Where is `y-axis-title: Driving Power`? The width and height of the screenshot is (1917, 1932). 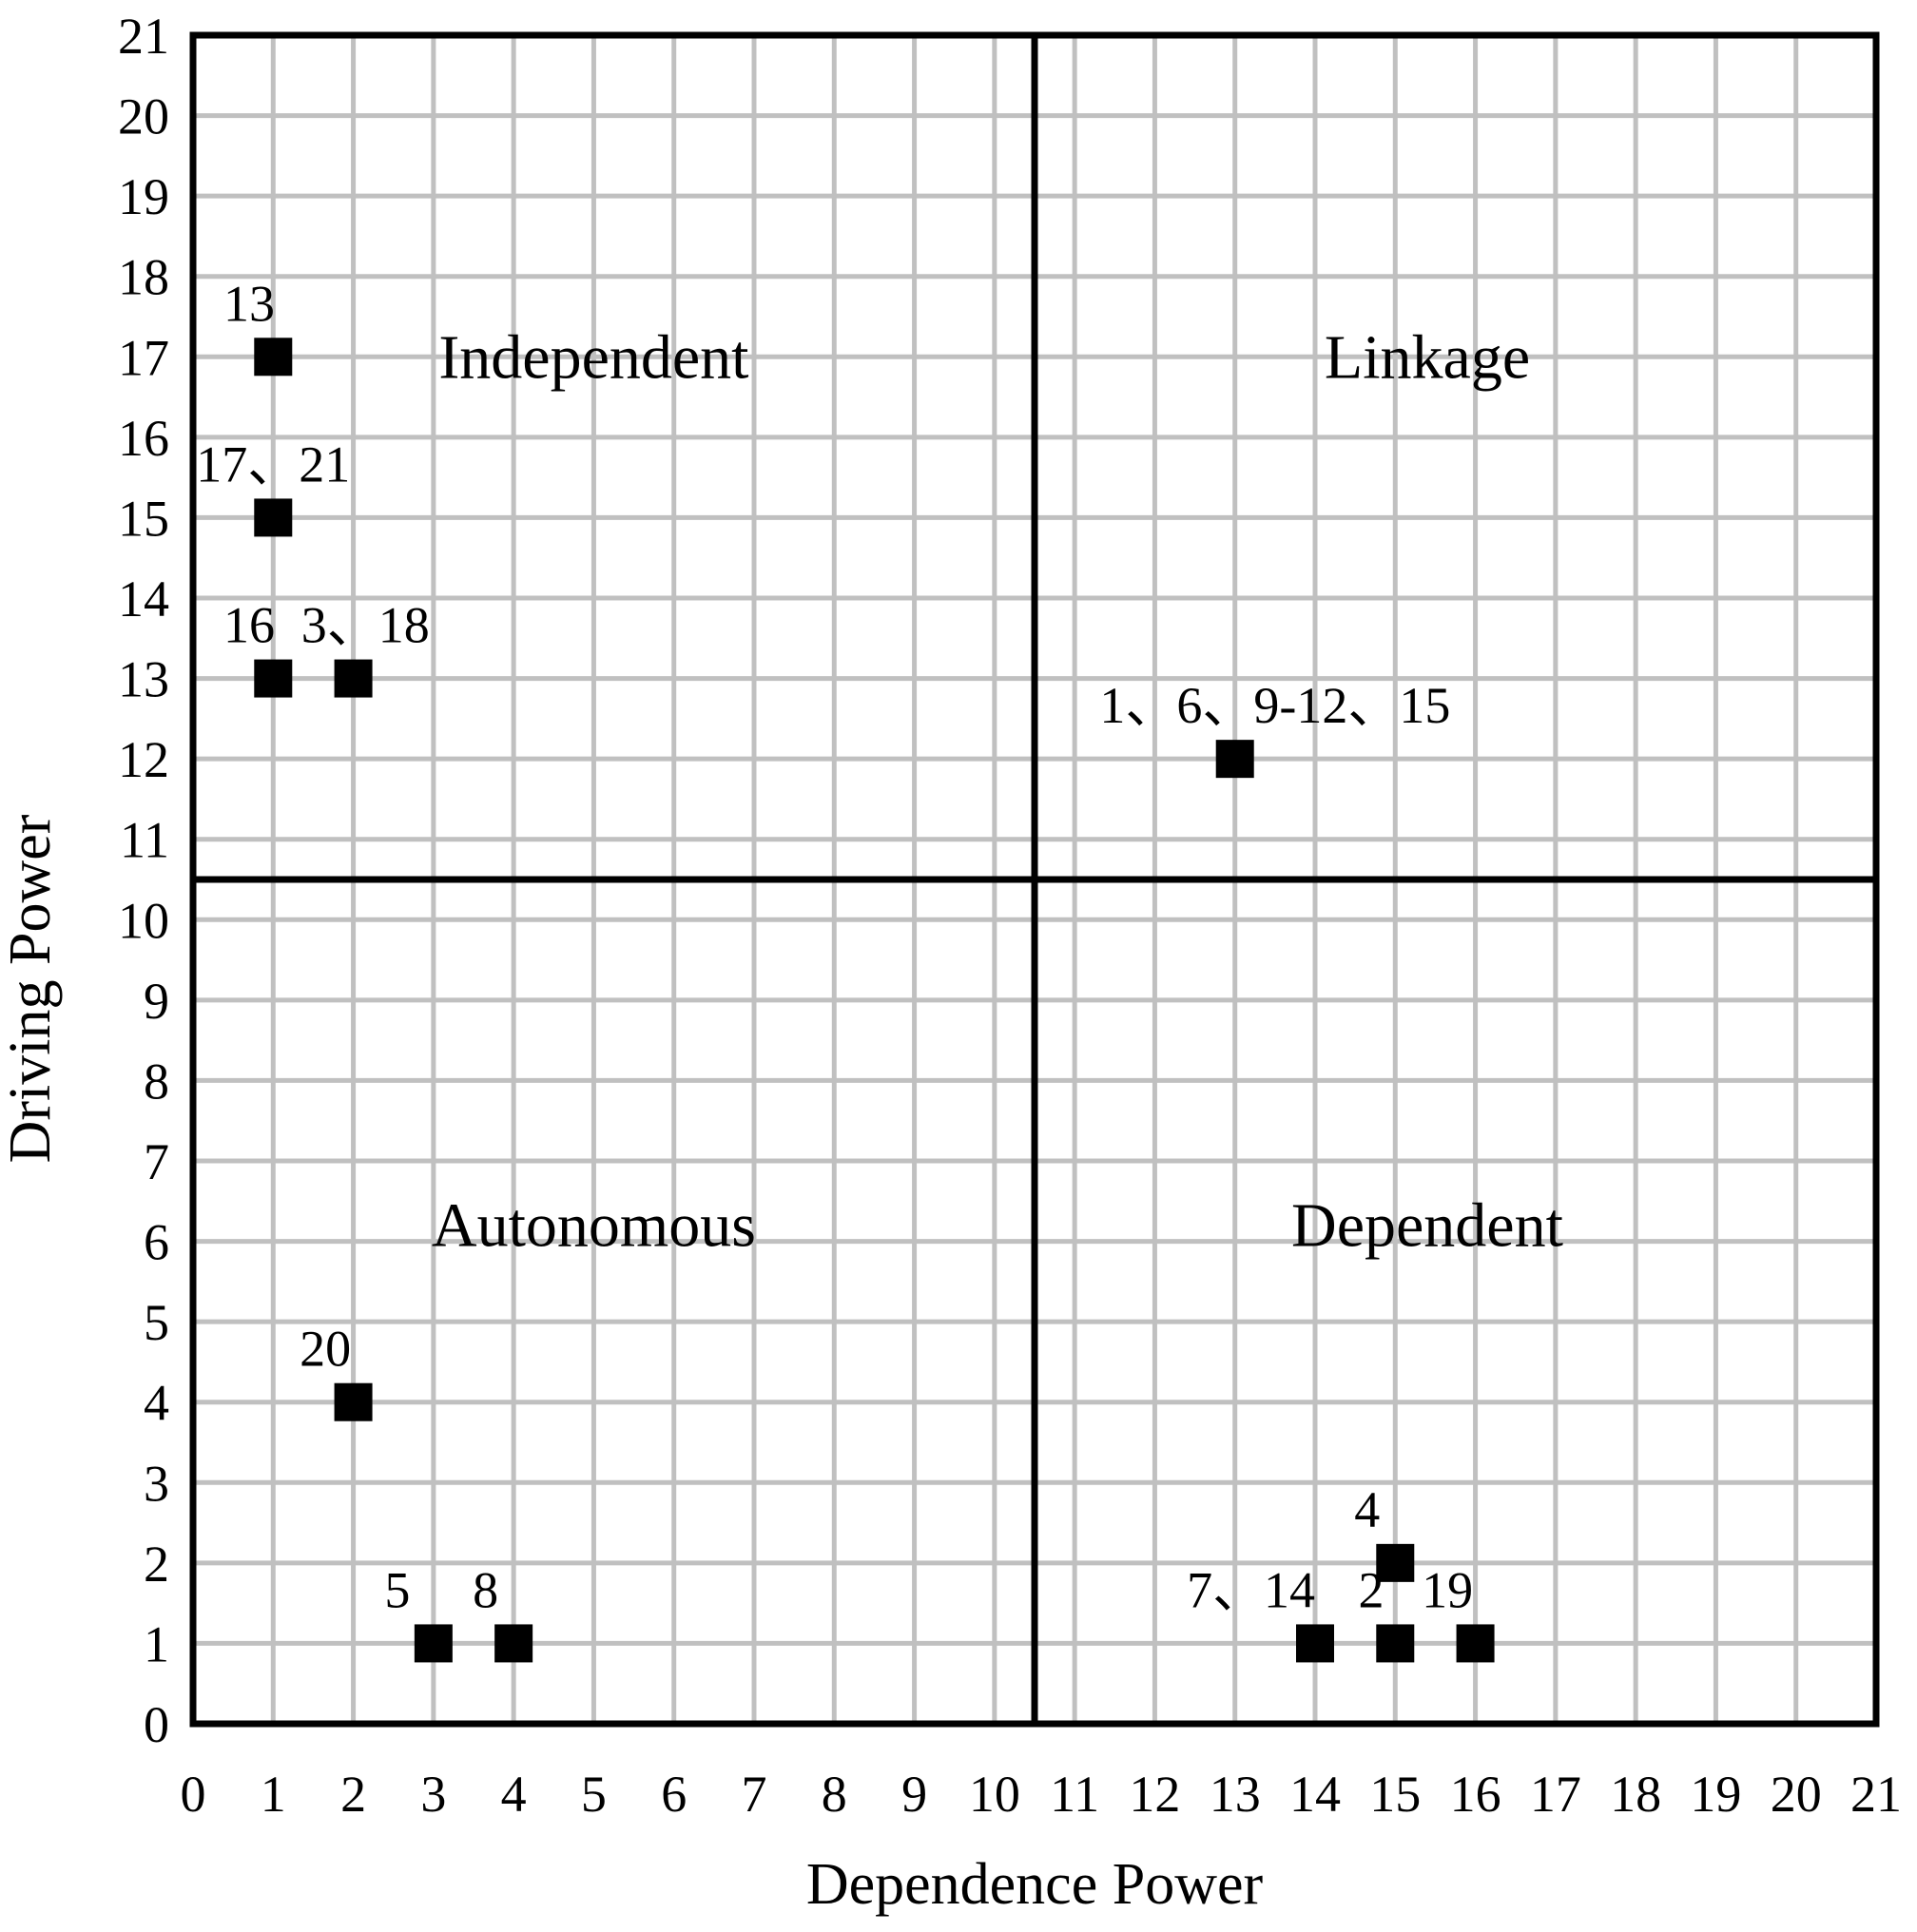 y-axis-title: Driving Power is located at coordinates (32, 988).